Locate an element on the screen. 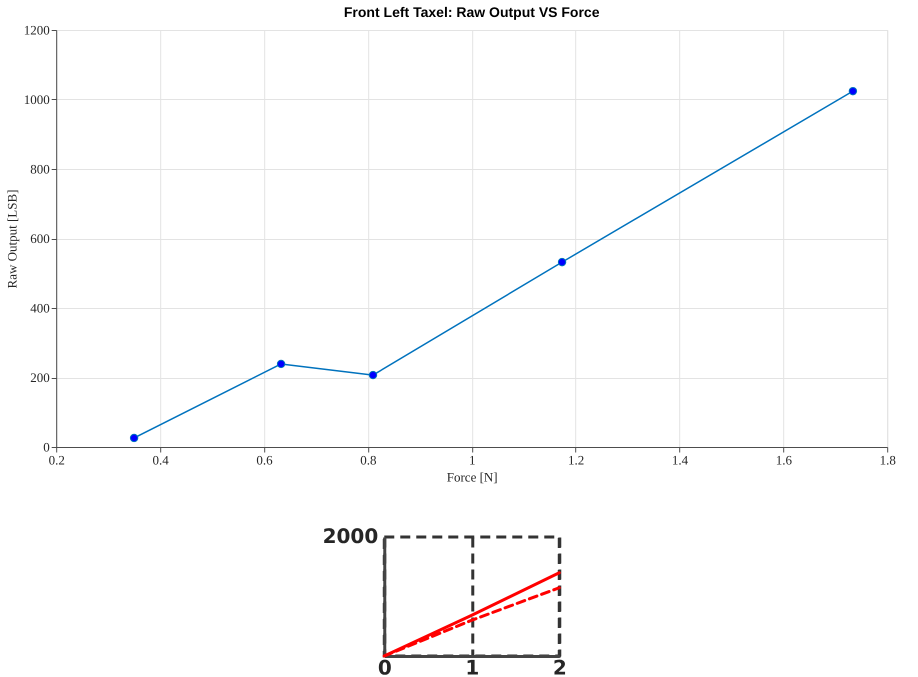 This screenshot has width=918, height=677. x-tick-label: 1.6 is located at coordinates (784, 460).